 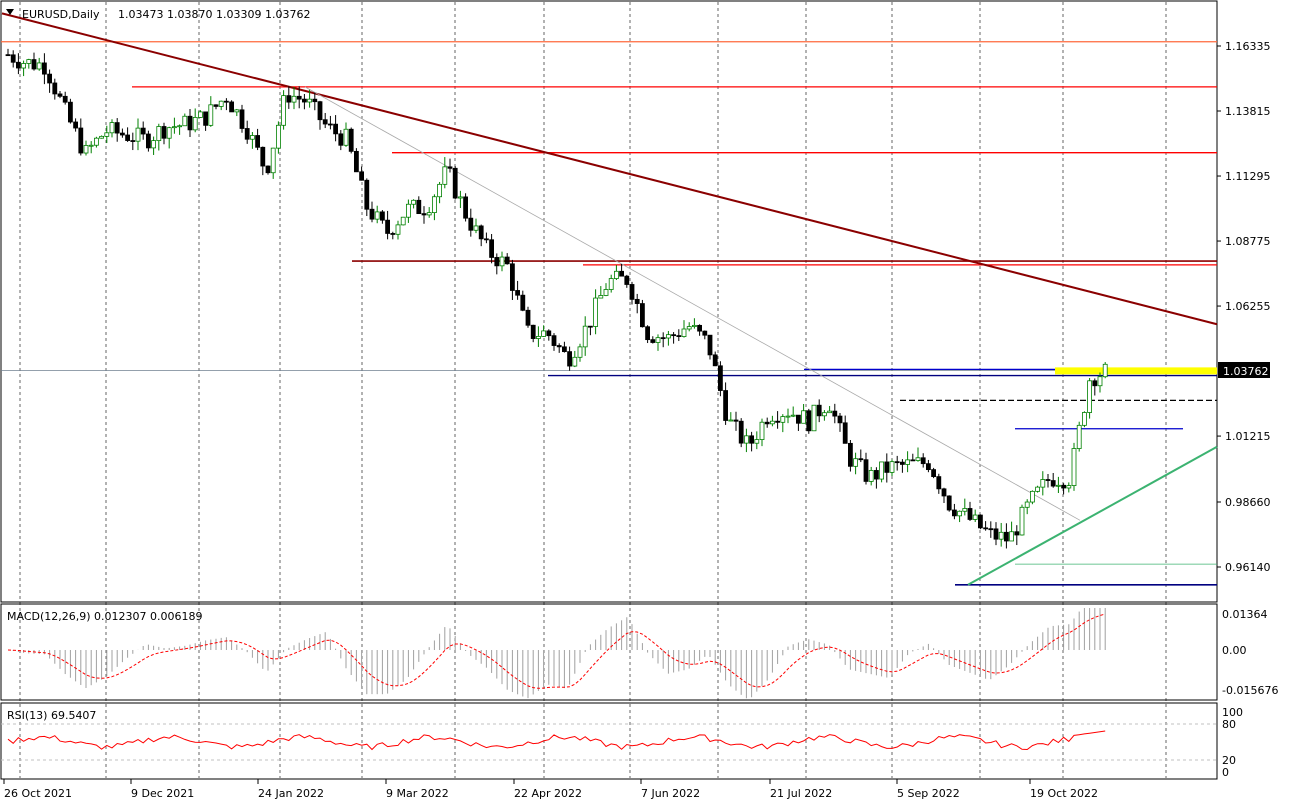 What do you see at coordinates (1229, 760) in the screenshot?
I see `rsi-tick-label: 20` at bounding box center [1229, 760].